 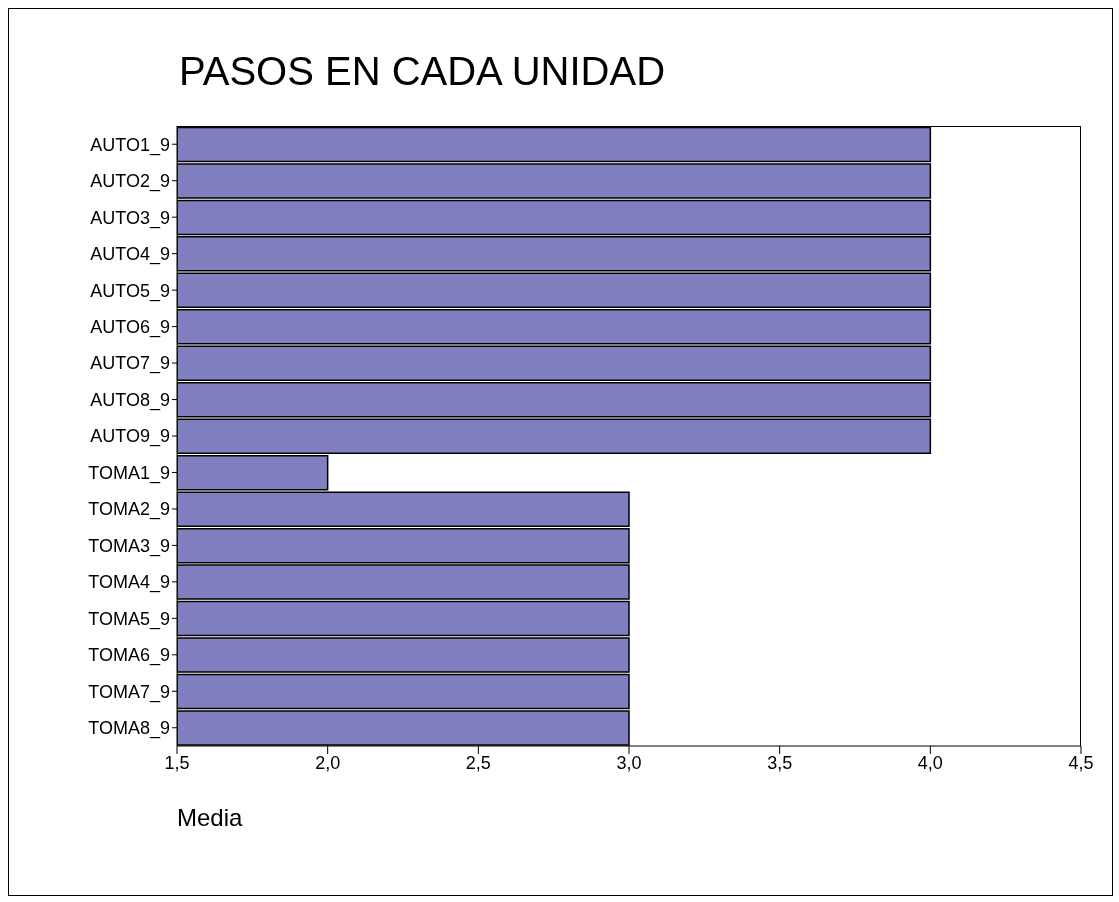 What do you see at coordinates (129, 583) in the screenshot?
I see `y-tick-label: TOMA4_9` at bounding box center [129, 583].